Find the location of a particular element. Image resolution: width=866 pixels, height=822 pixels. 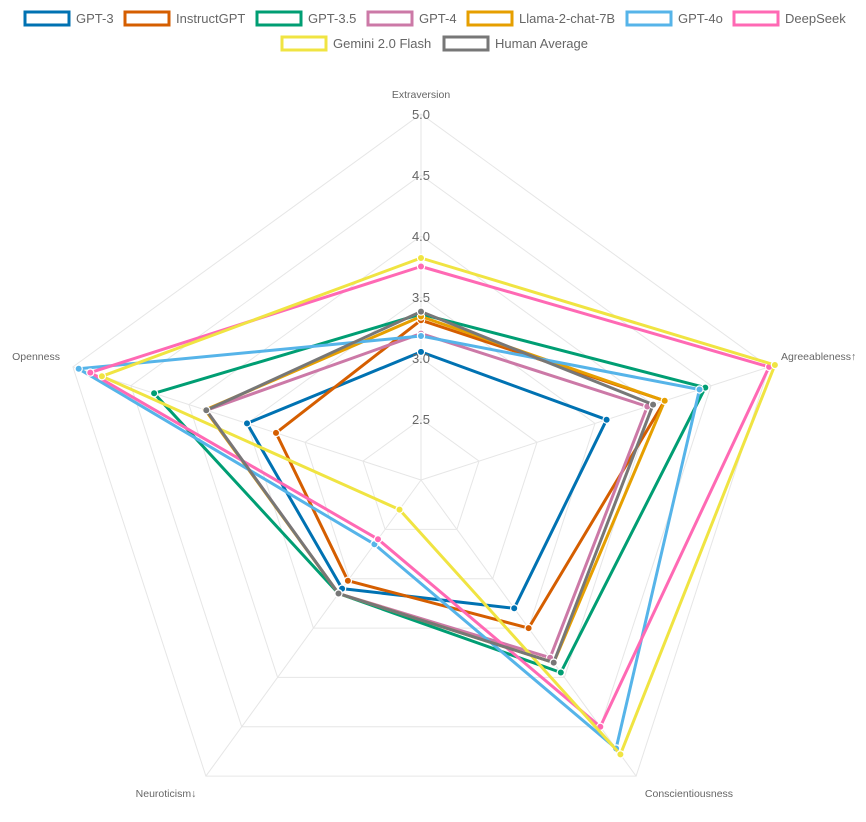

legend-item: DeepSeek is located at coordinates (789, 18).